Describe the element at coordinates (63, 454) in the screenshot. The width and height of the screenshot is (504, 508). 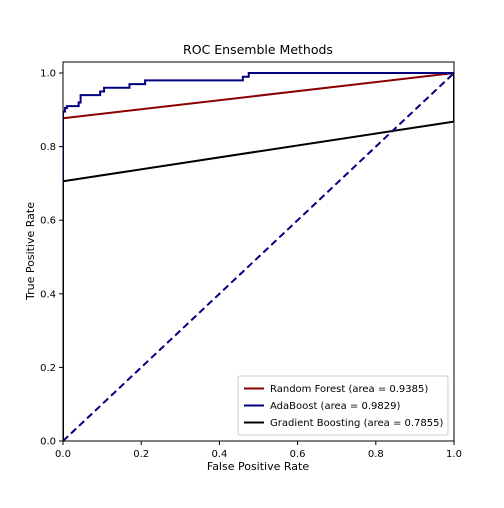
I see `x-tick-label: 0.0` at that location.